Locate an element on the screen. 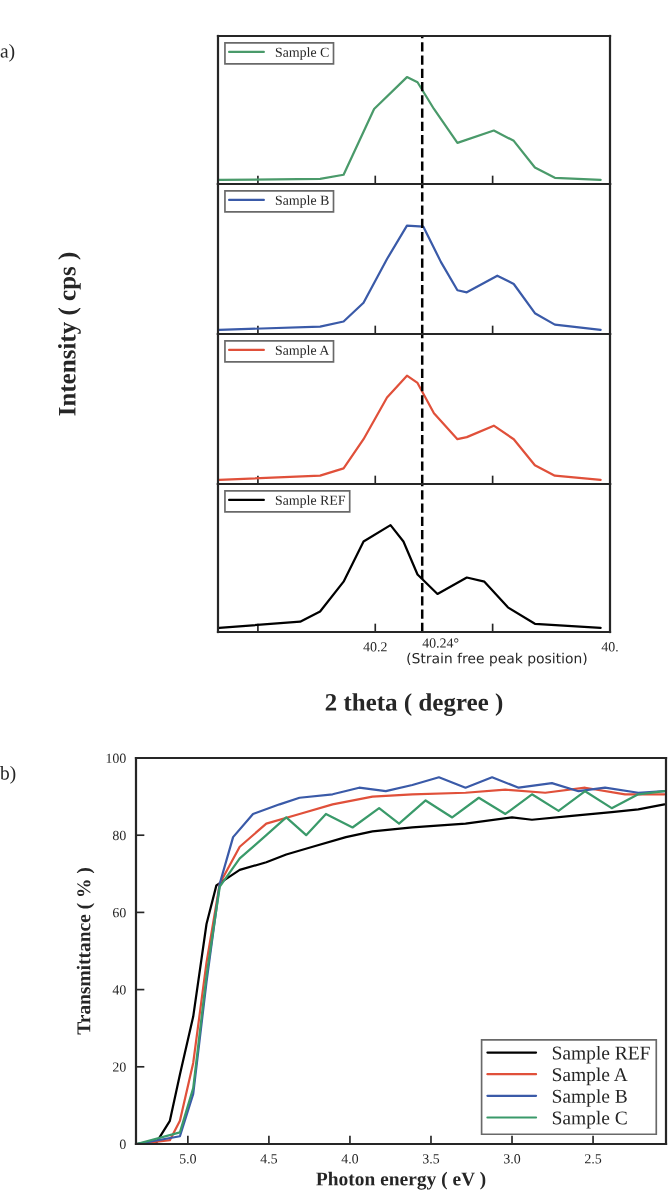 Image resolution: width=668 pixels, height=1202 pixels. legend-label: Sample C is located at coordinates (589, 1119).